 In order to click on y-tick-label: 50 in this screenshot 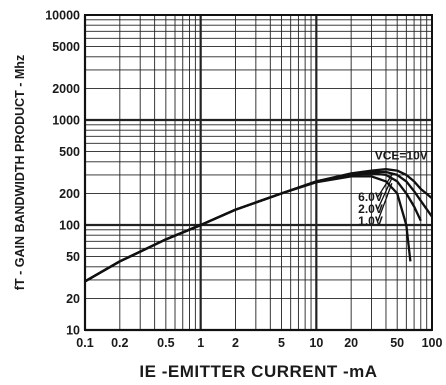, I will do `click(73, 257)`.